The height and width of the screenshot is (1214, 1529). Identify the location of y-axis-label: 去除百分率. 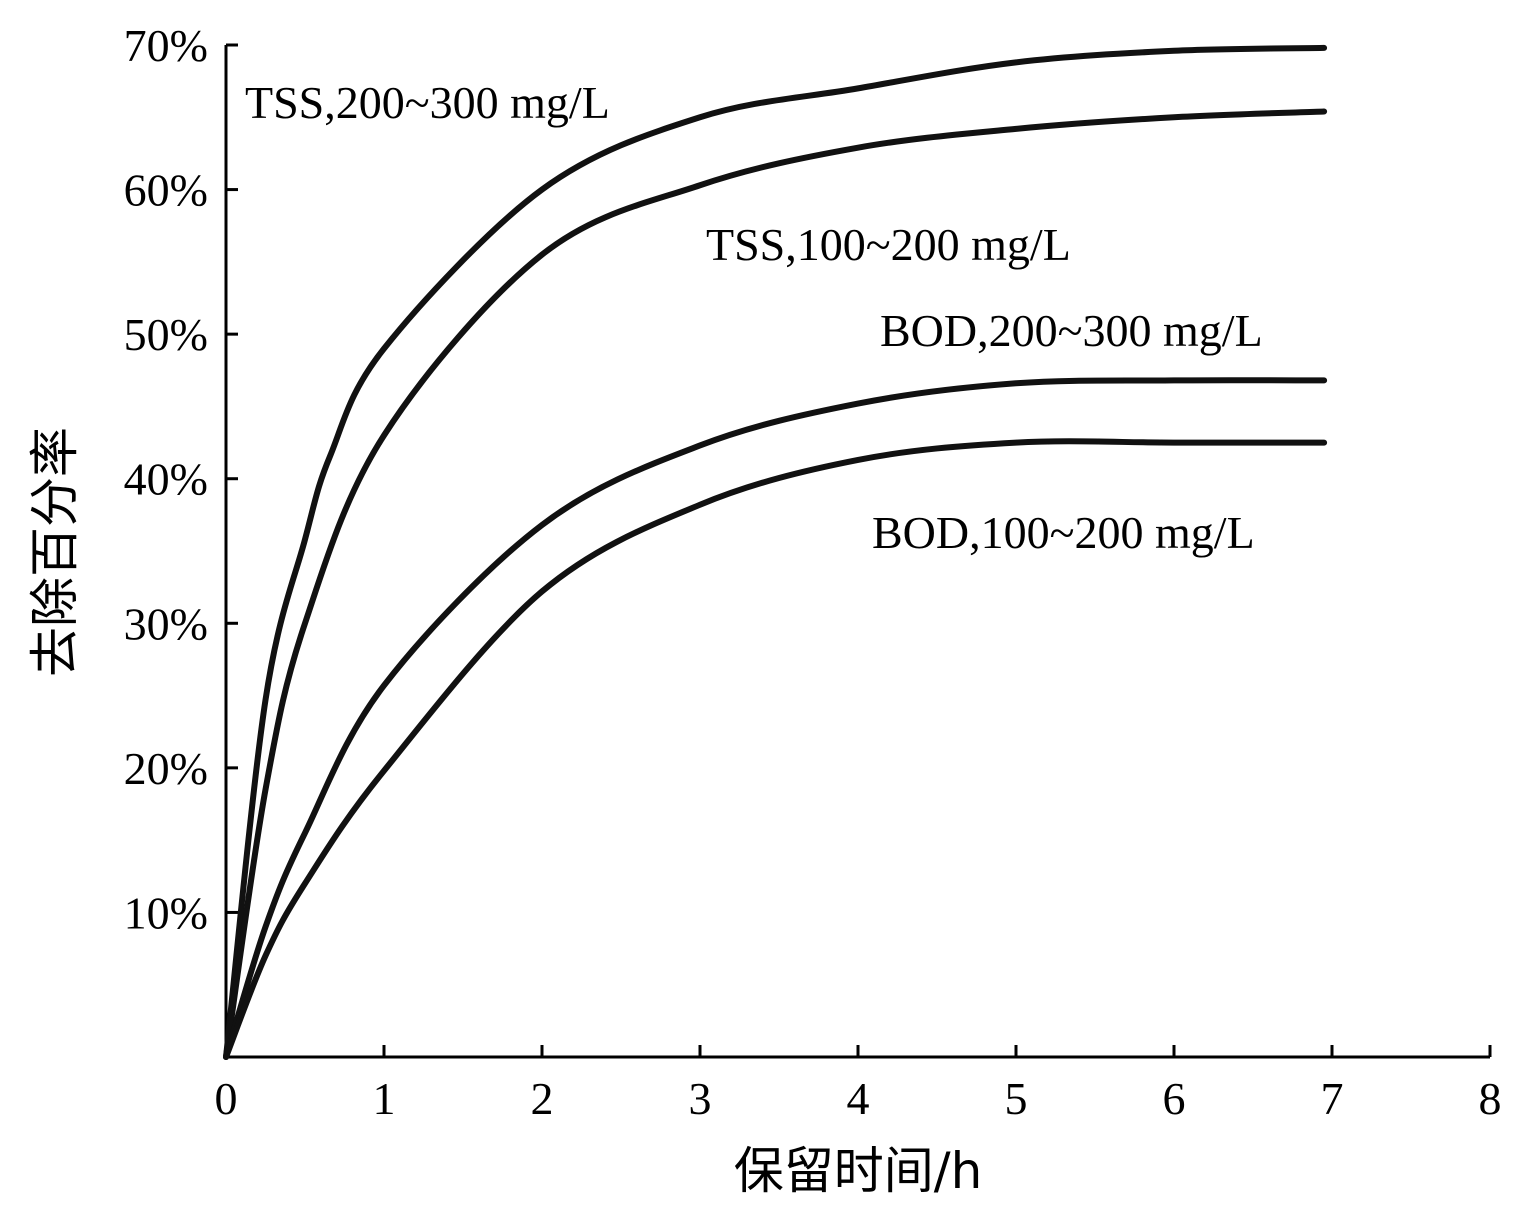
(55, 552).